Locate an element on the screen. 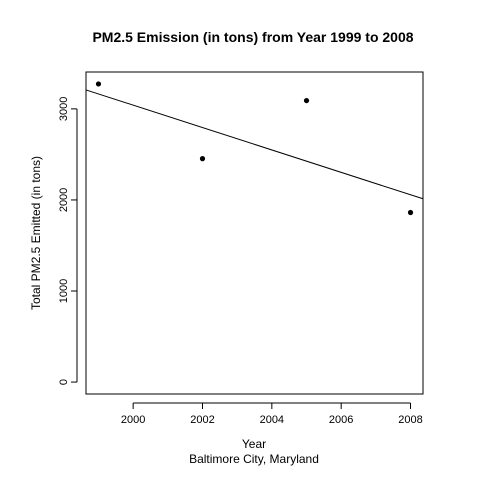 This screenshot has width=480, height=485. x-tick-label: 2002 is located at coordinates (202, 420).